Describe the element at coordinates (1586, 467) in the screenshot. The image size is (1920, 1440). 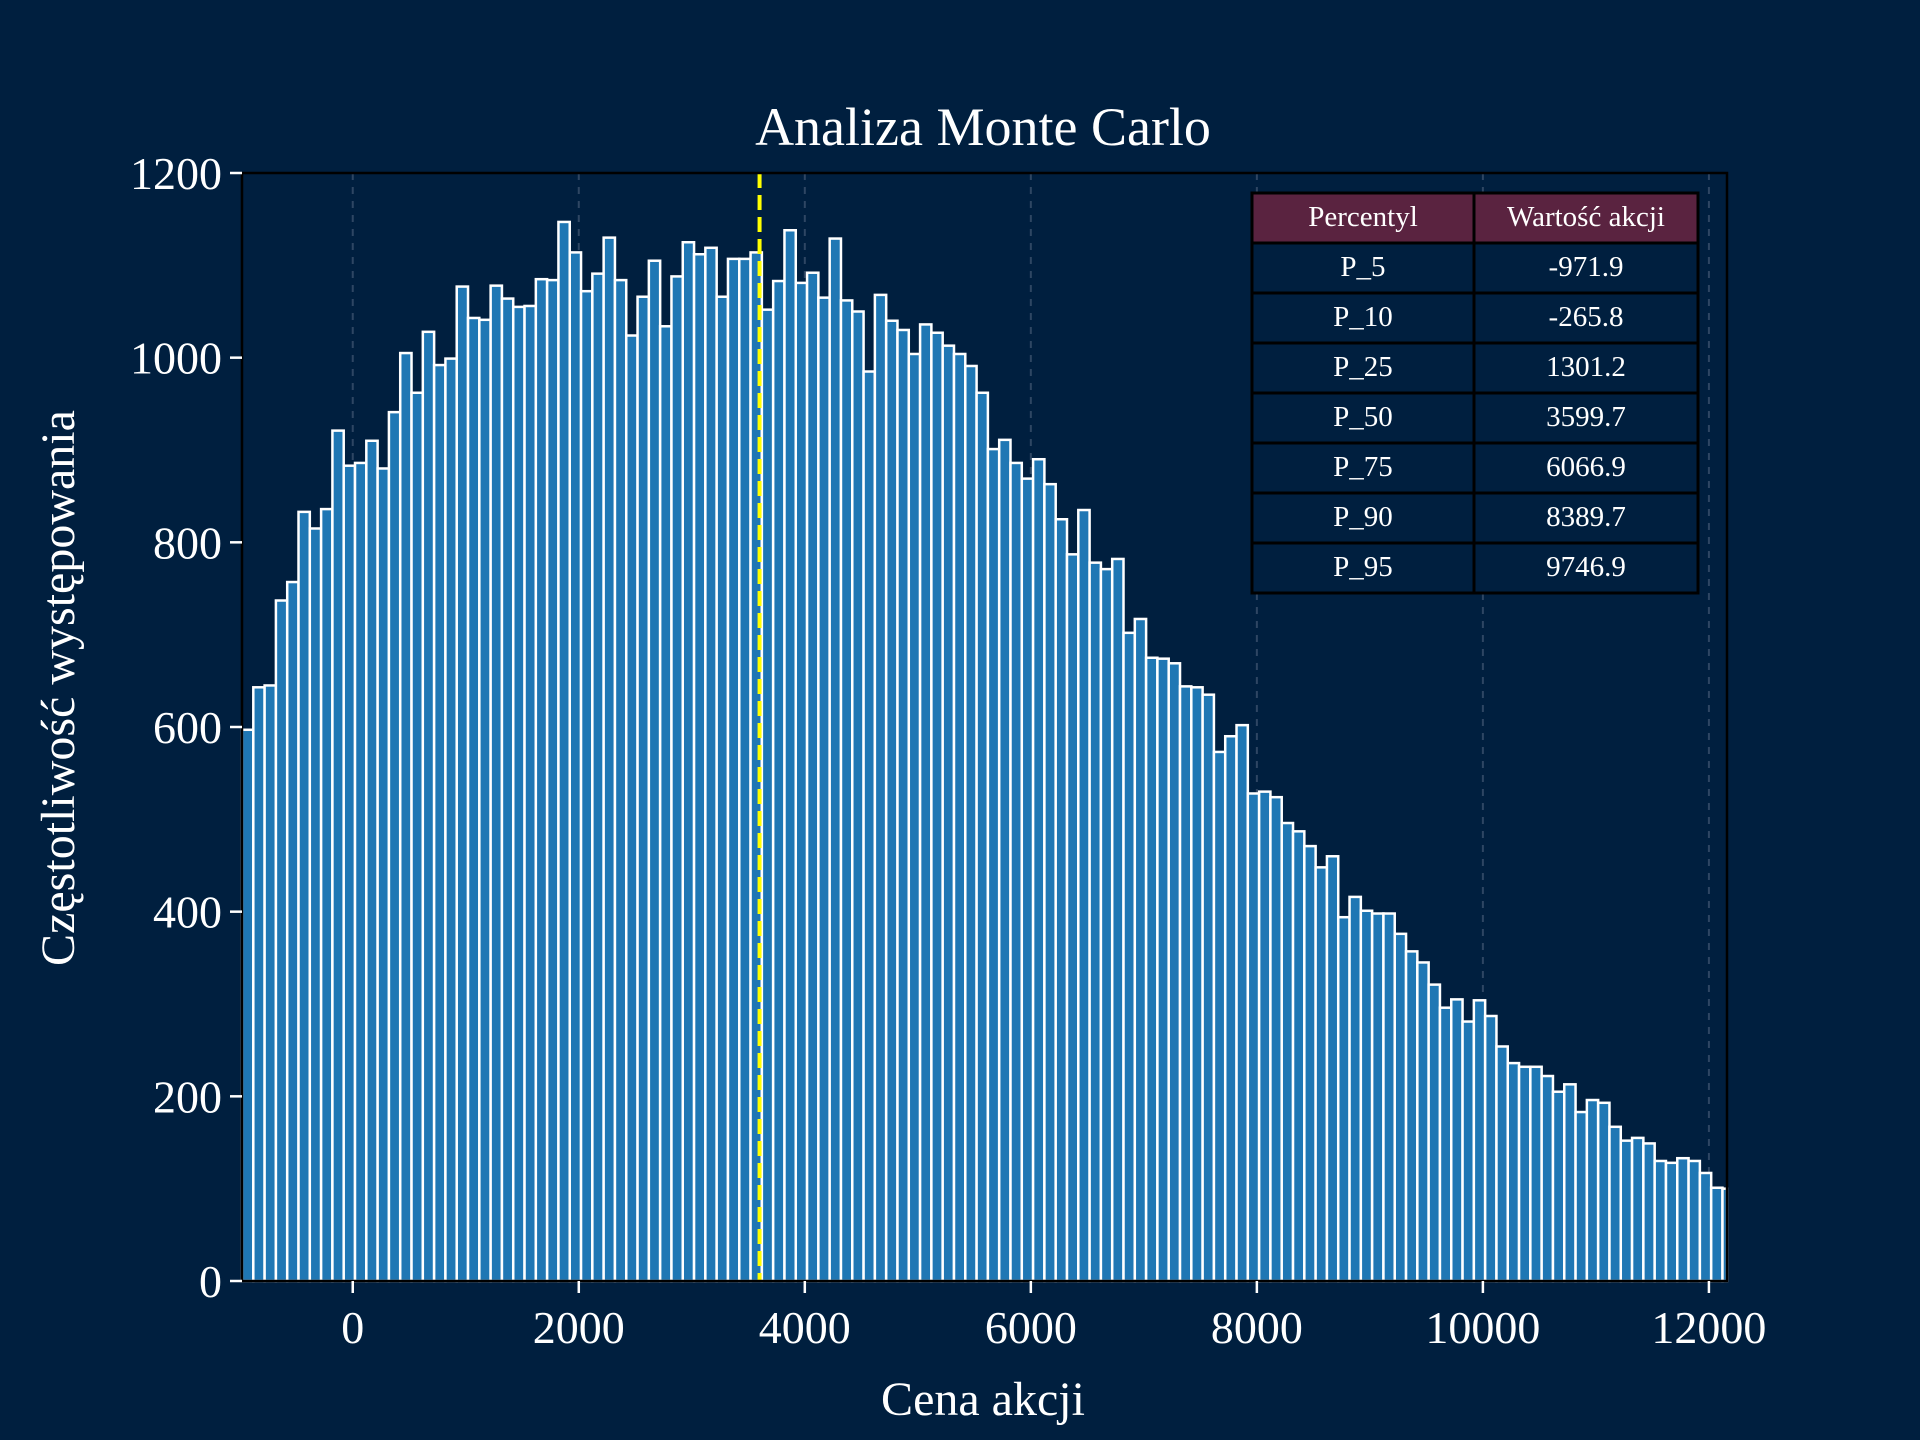
I see `table-cell-text: 6066.9` at that location.